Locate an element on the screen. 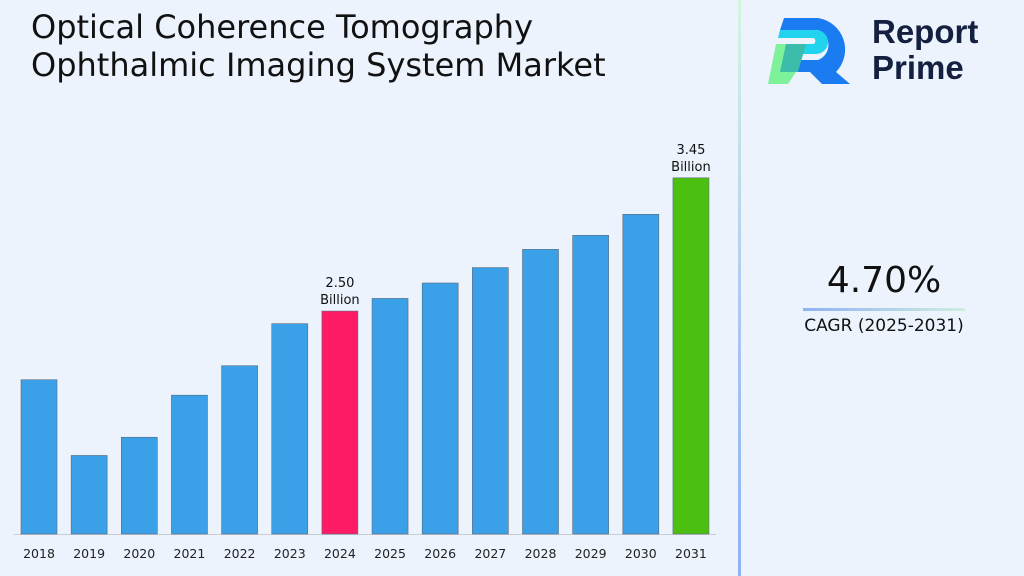 The height and width of the screenshot is (576, 1024). x-tick-label-2019: 2019 is located at coordinates (89, 553).